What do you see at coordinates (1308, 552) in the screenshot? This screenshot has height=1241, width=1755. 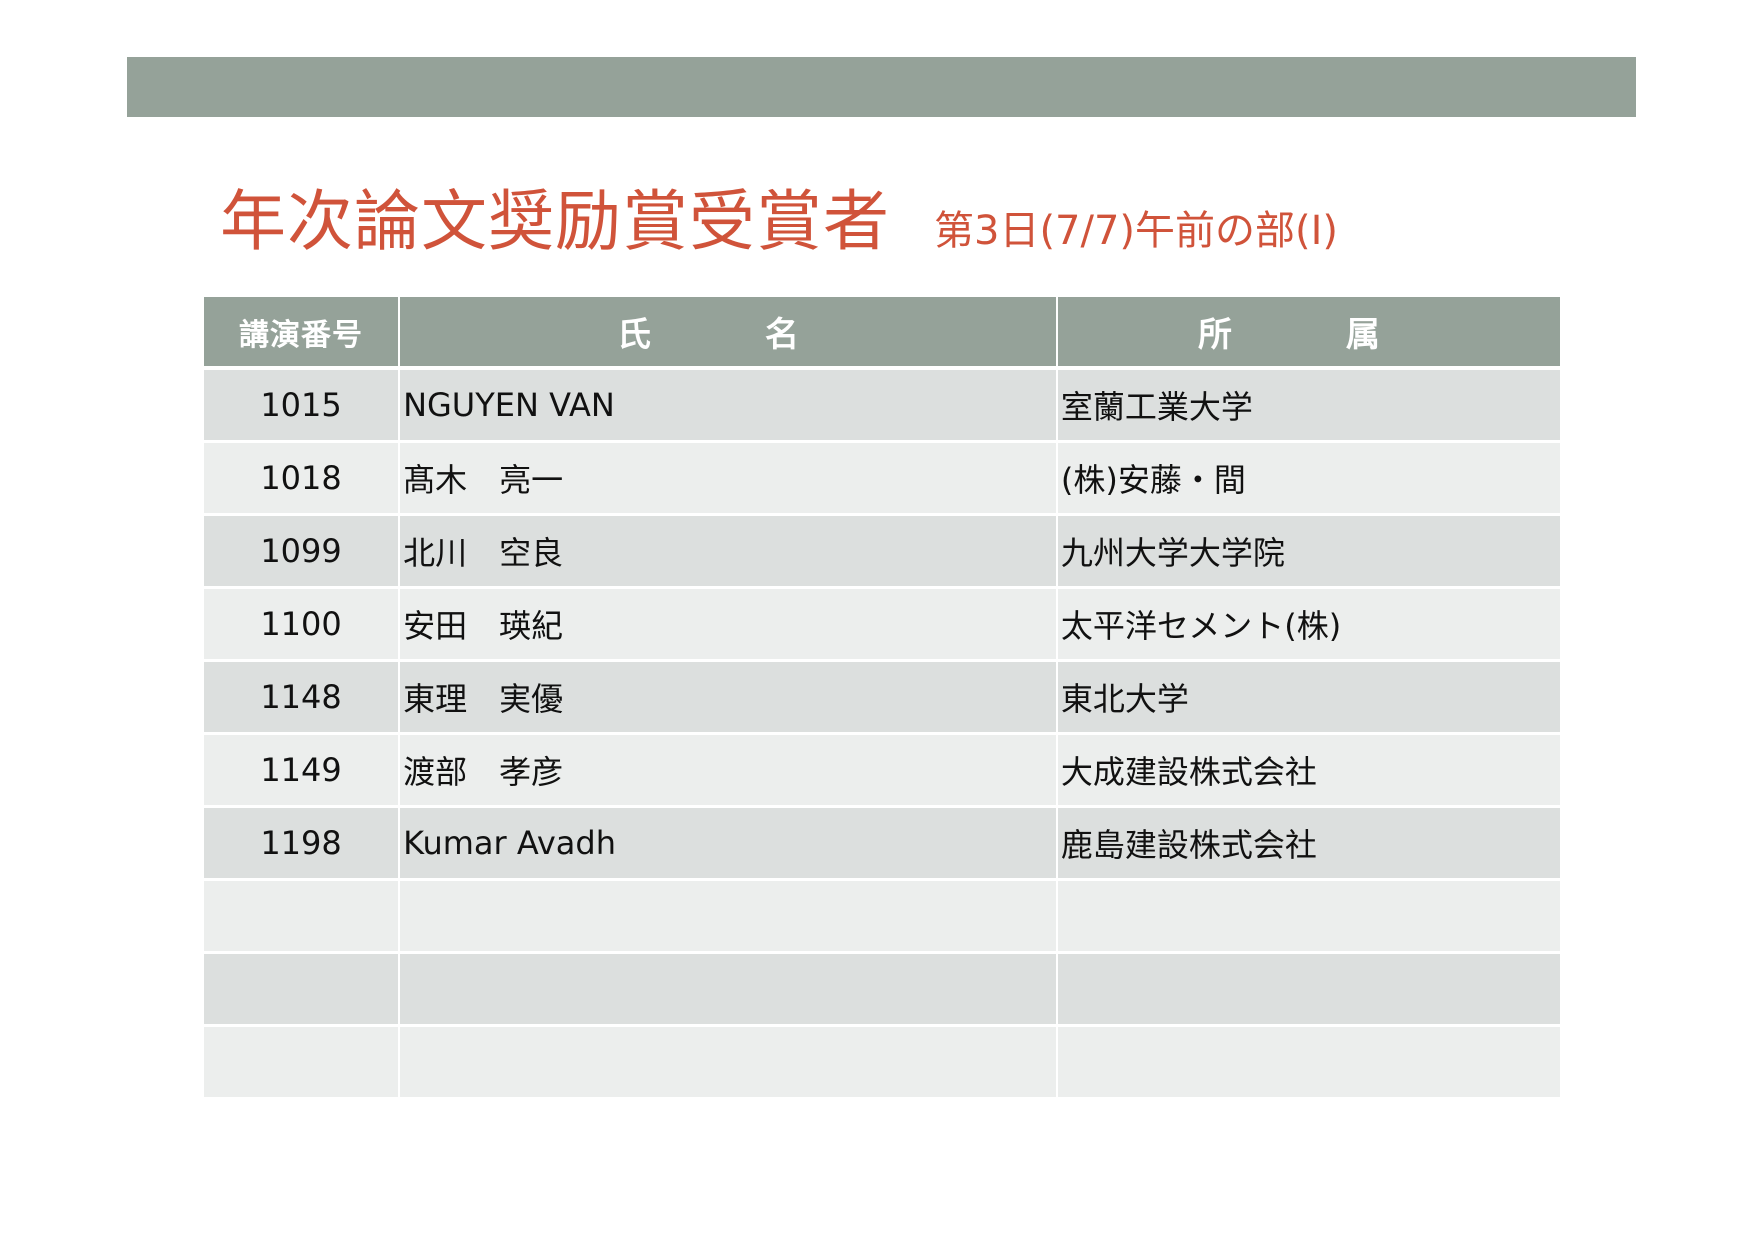 I see `cell-affiliation: 九州大学大学院` at bounding box center [1308, 552].